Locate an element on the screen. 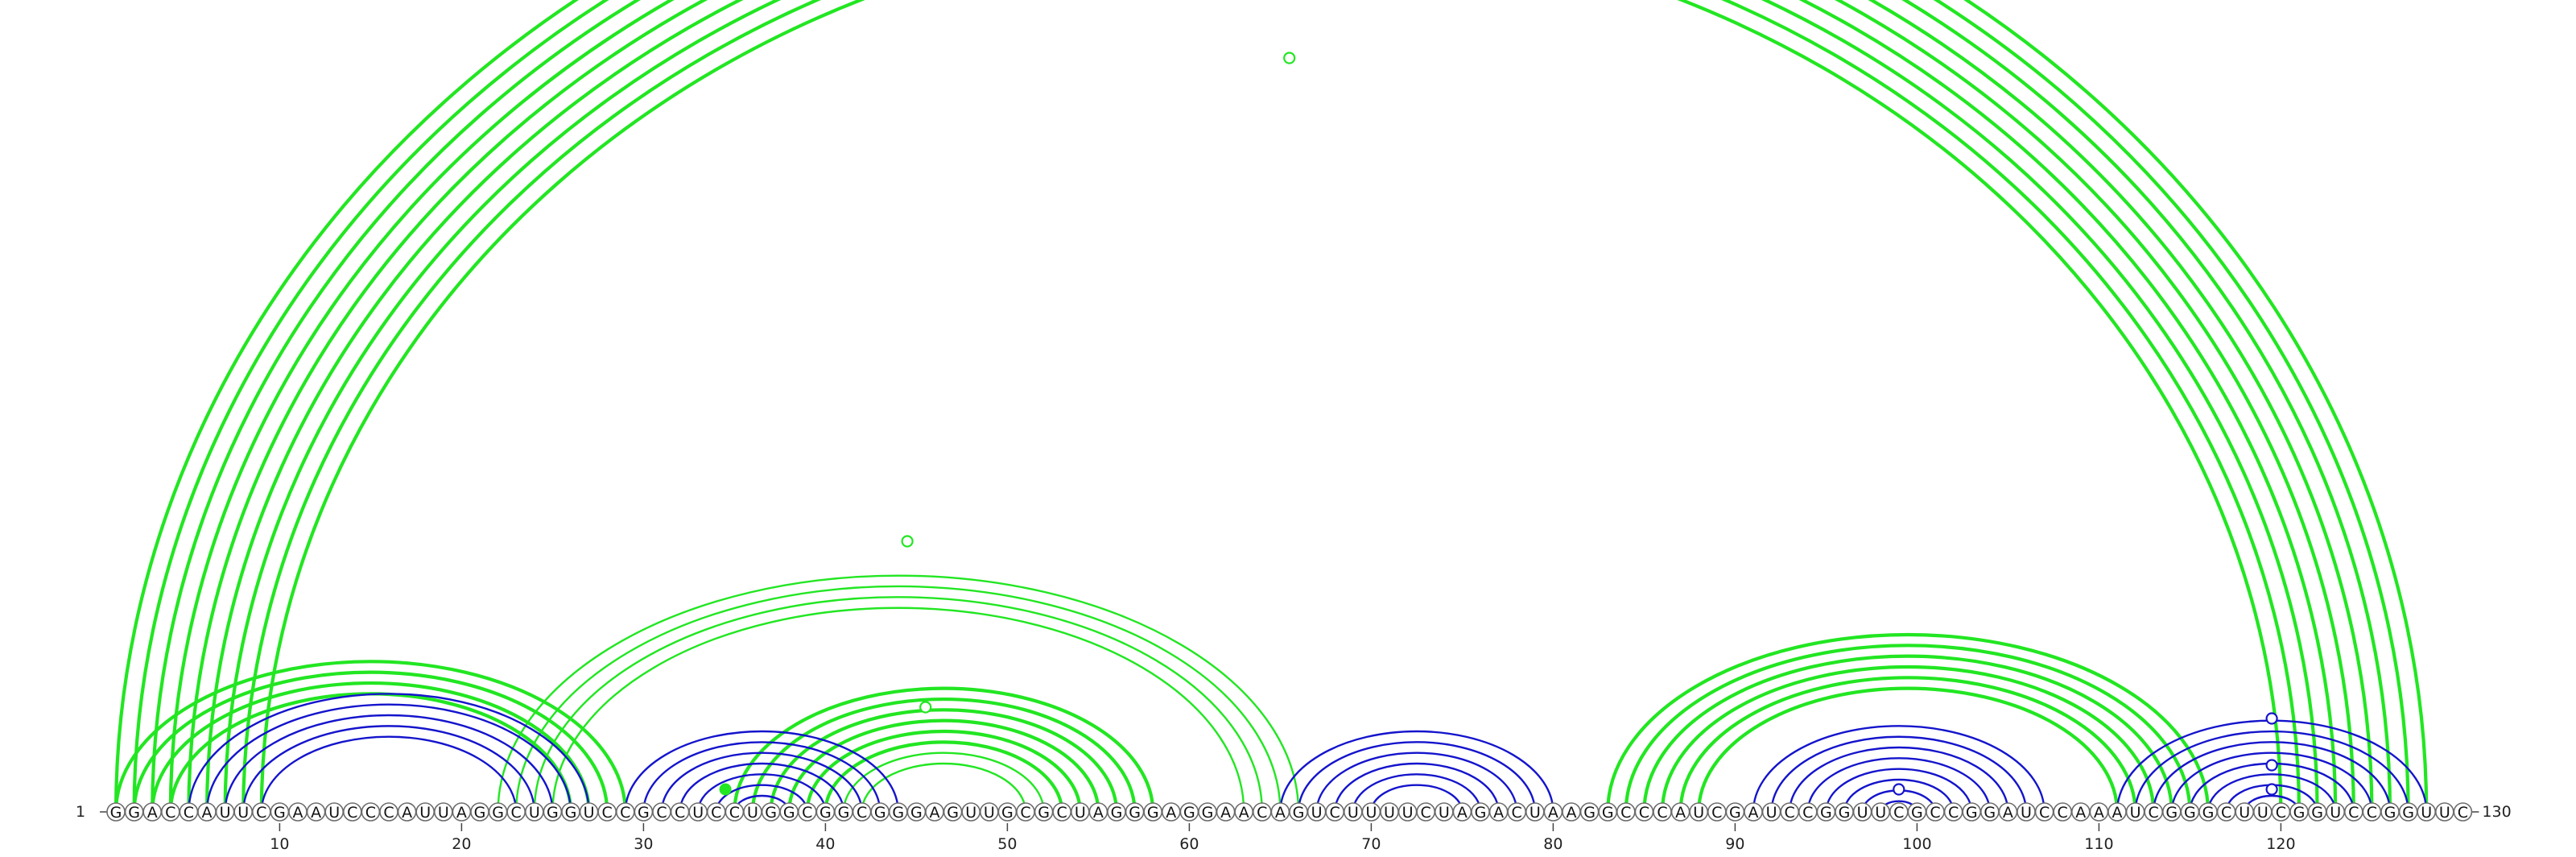 The image size is (2576, 857). nucleotide-73: C is located at coordinates (1425, 812).